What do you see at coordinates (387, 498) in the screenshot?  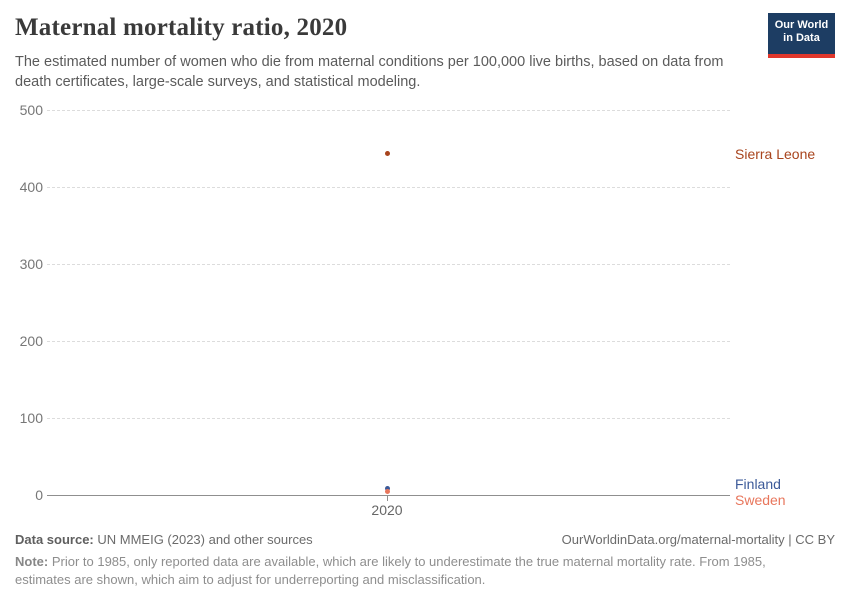 I see `x-axis-tick-mark` at bounding box center [387, 498].